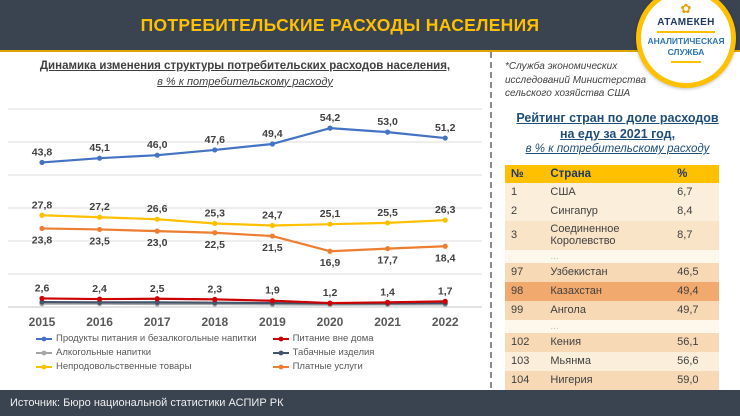 The height and width of the screenshot is (416, 740). I want to click on legend-item: Питание вне дома, so click(323, 339).